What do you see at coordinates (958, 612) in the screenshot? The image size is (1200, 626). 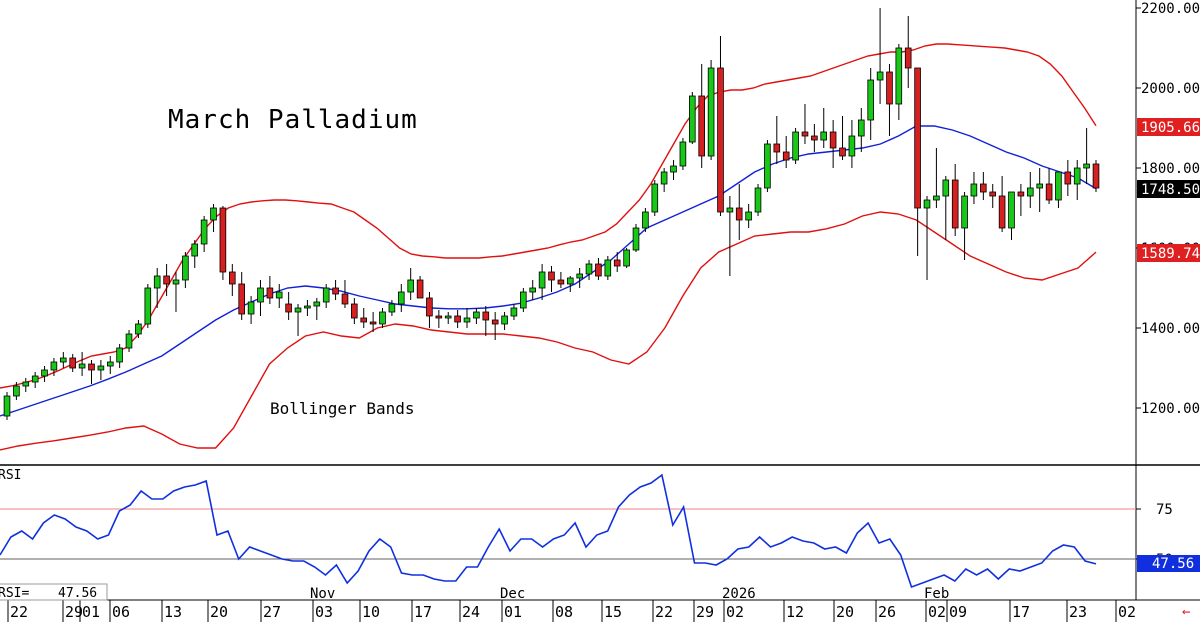 I see `date-tick-label: 09` at bounding box center [958, 612].